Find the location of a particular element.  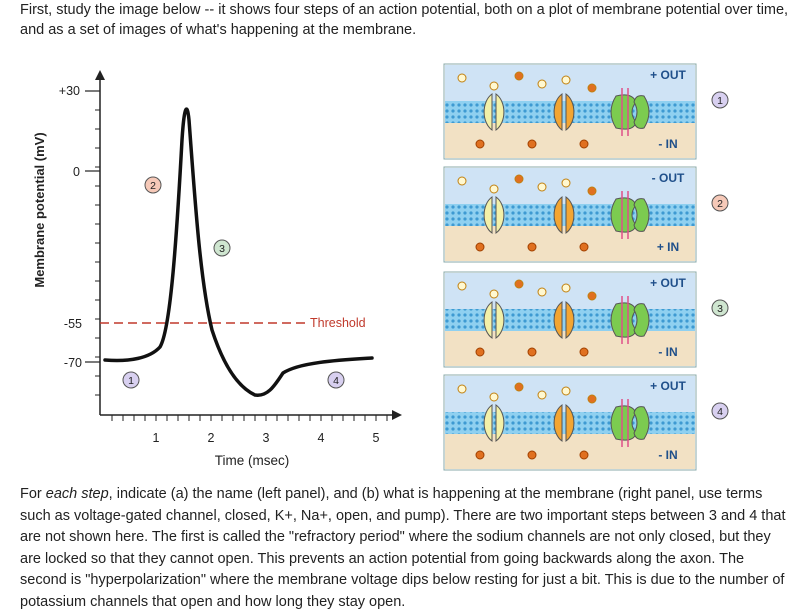

x-tick-label: 2 is located at coordinates (211, 438).